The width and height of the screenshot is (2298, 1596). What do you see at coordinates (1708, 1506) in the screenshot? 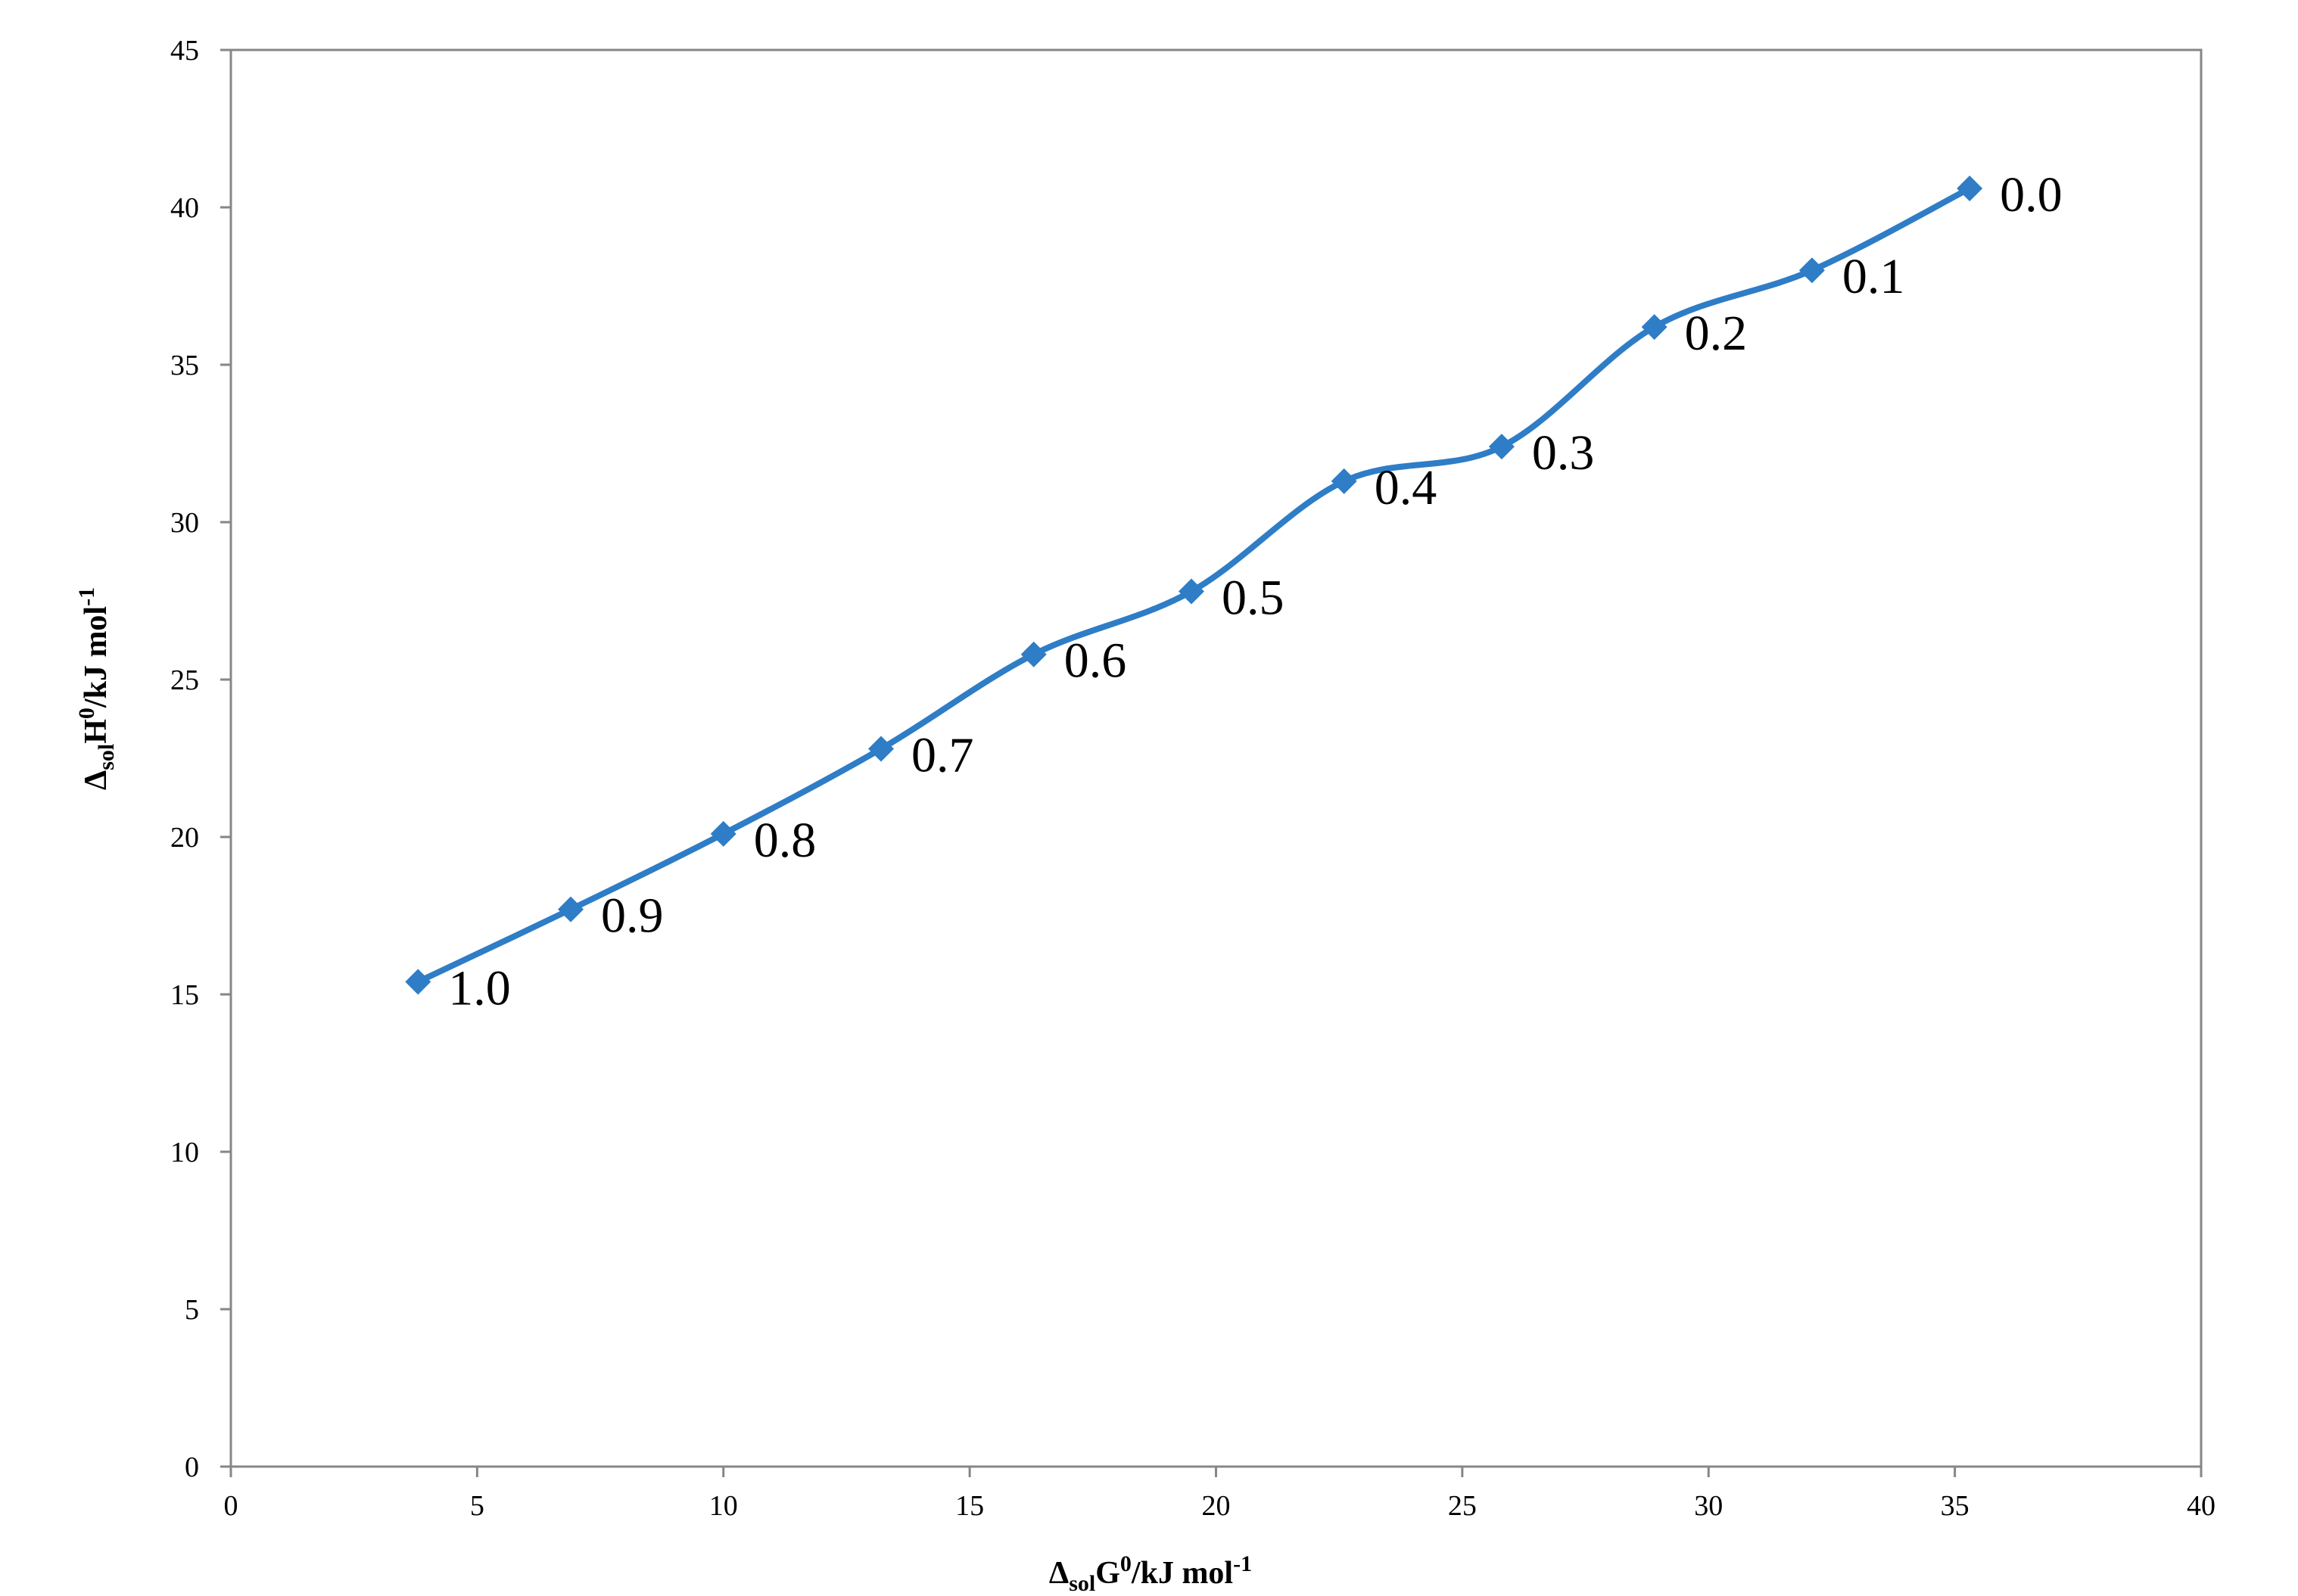
I see `x-tick-label: 30` at bounding box center [1708, 1506].